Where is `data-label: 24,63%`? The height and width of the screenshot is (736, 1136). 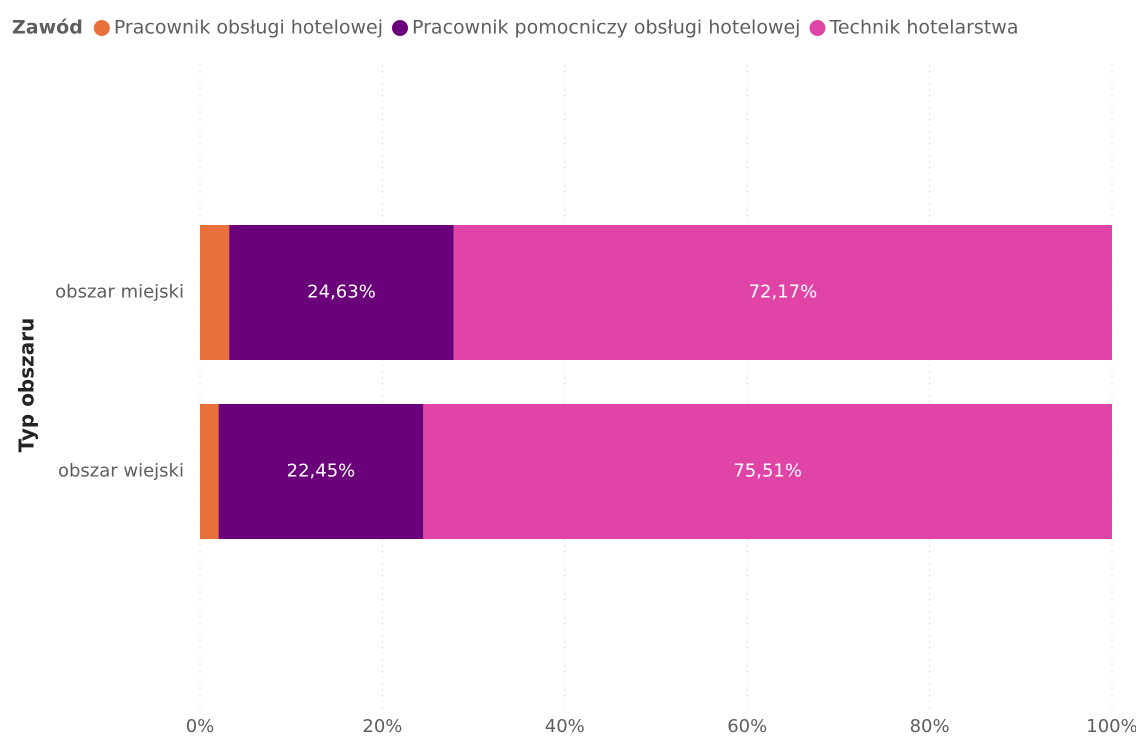 data-label: 24,63% is located at coordinates (341, 292).